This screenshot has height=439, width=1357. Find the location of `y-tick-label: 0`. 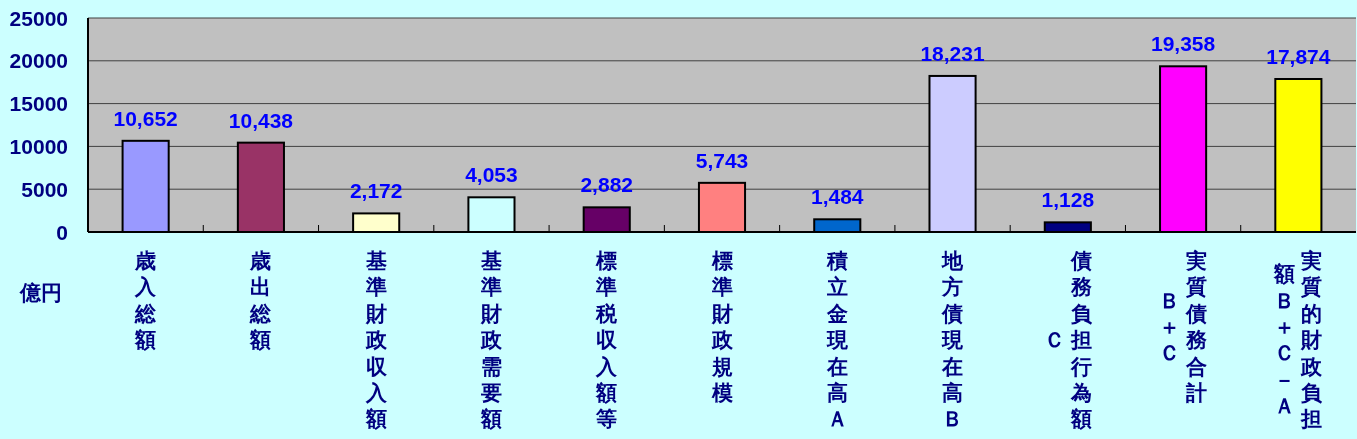

y-tick-label: 0 is located at coordinates (62, 232).